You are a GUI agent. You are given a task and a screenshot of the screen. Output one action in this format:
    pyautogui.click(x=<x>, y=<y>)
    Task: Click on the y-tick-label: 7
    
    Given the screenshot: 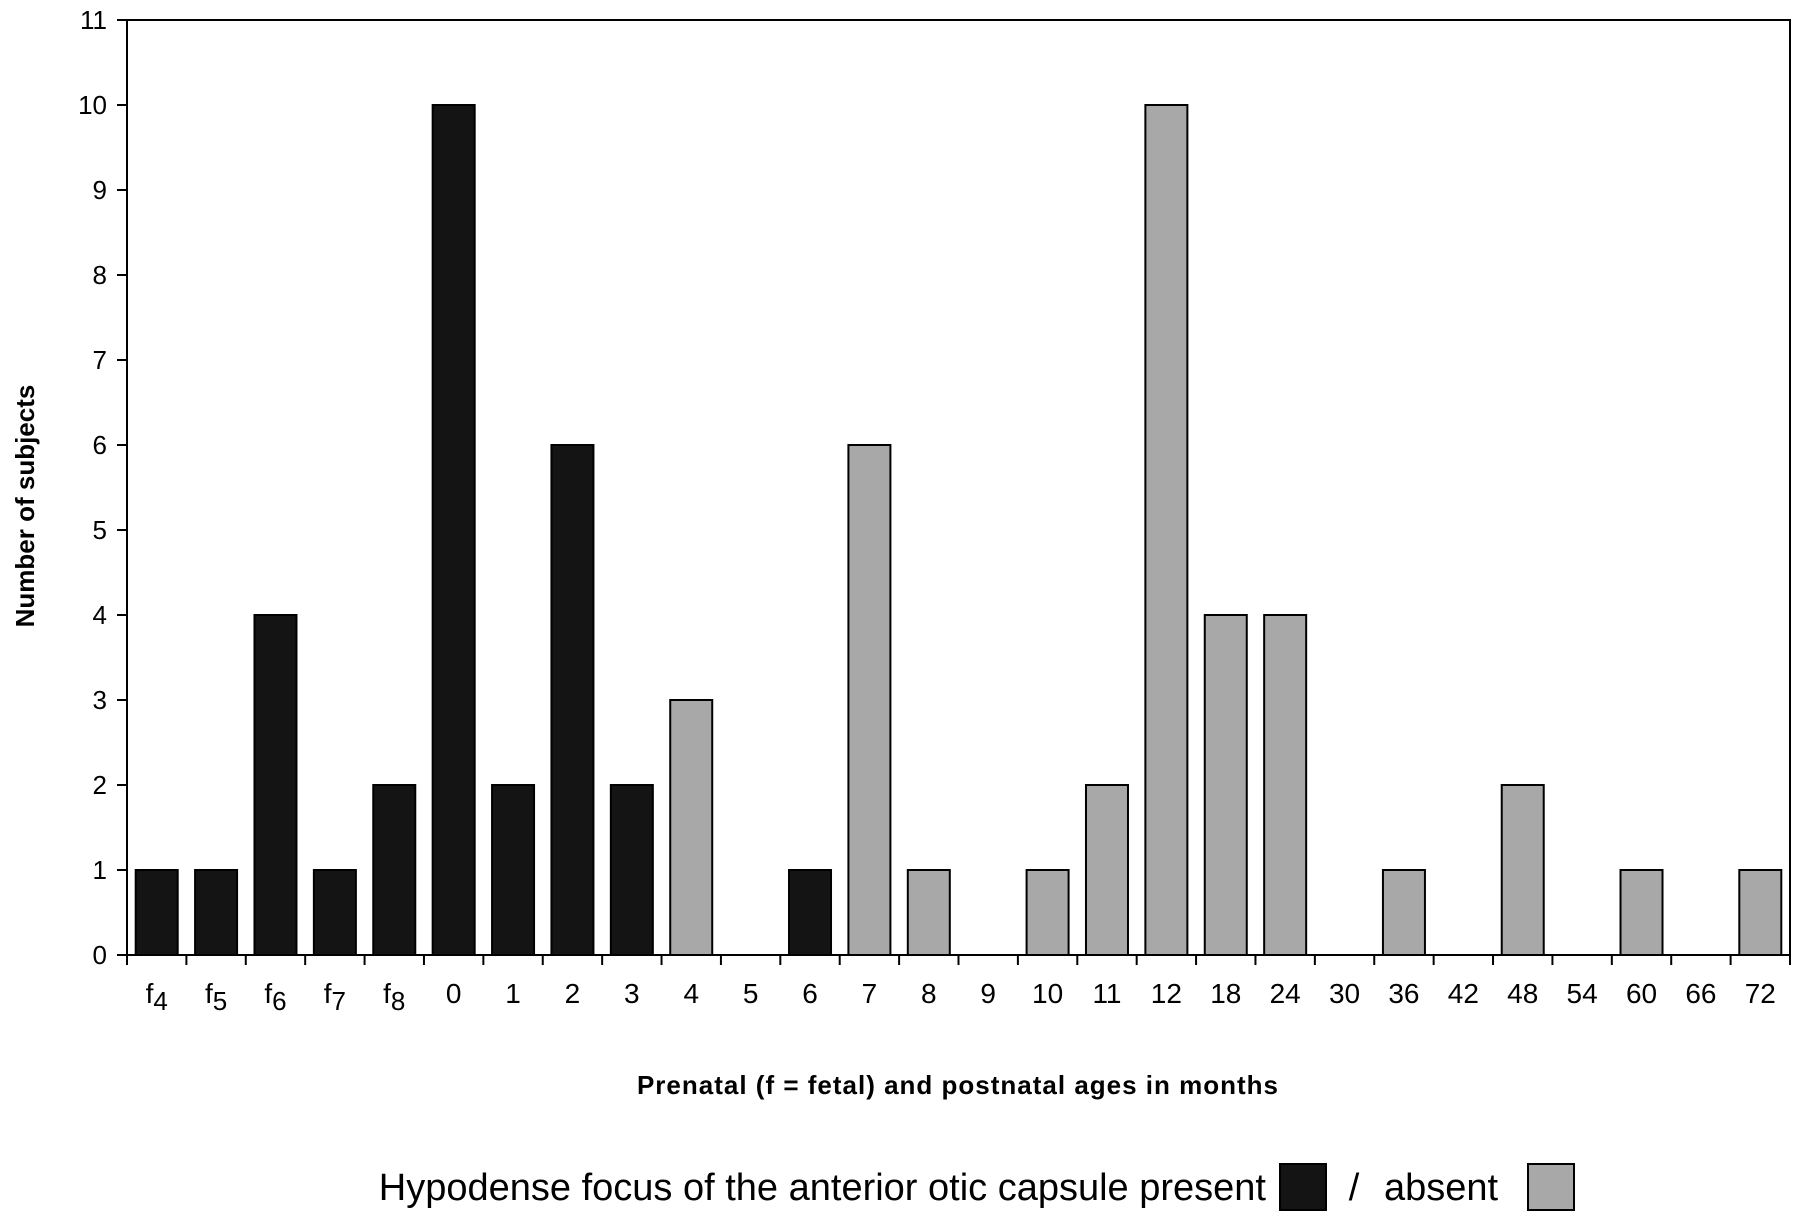 What is the action you would take?
    pyautogui.click(x=100, y=360)
    